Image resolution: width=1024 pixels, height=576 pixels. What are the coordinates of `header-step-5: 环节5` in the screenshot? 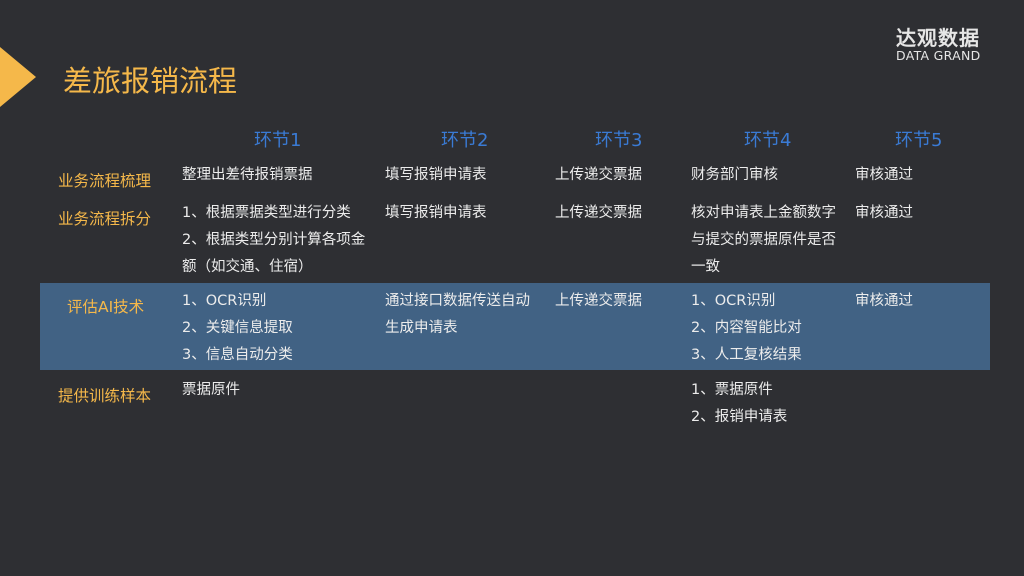 It's located at (919, 140).